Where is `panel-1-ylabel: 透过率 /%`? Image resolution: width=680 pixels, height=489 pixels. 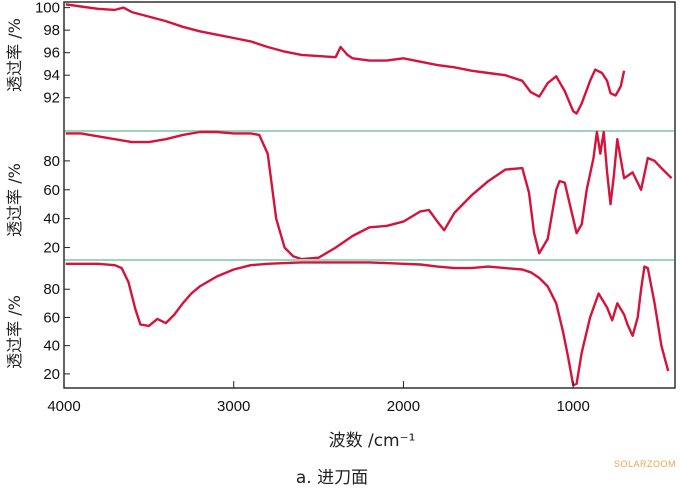
panel-1-ylabel: 透过率 /% is located at coordinates (14, 55).